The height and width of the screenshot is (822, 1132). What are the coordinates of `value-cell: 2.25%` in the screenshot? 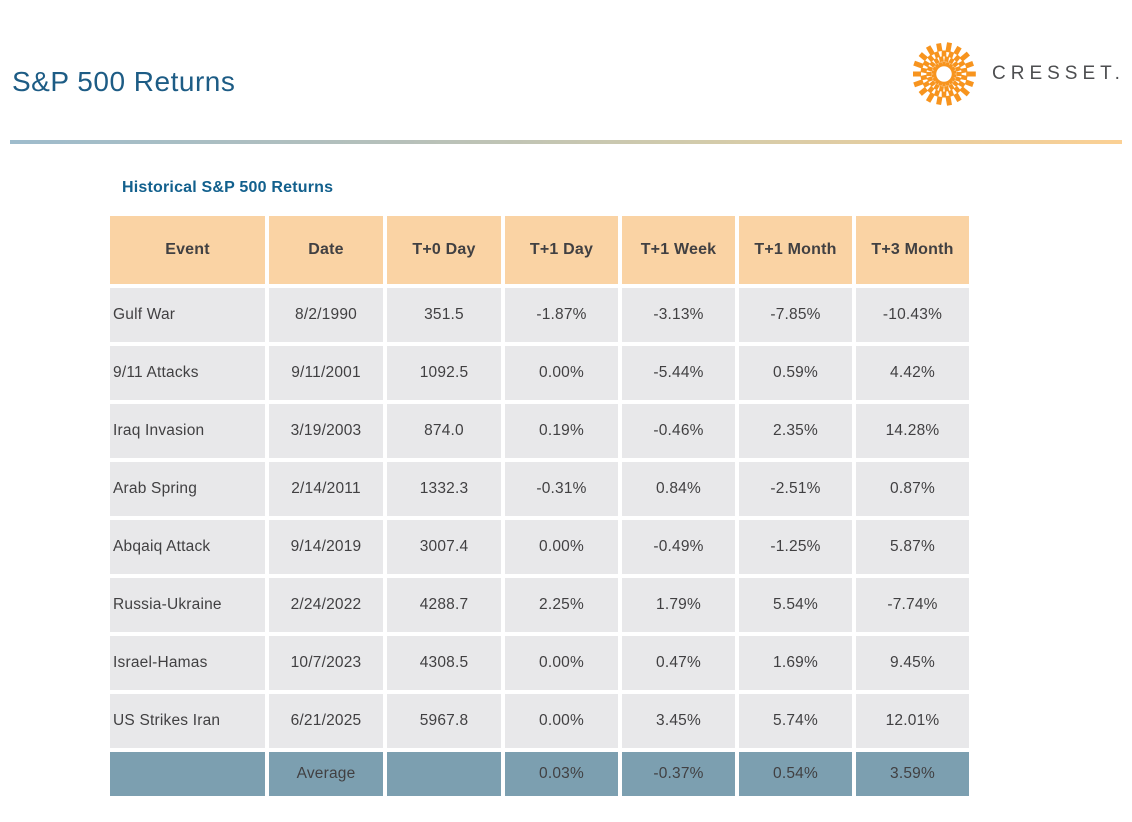 It's located at (561, 605).